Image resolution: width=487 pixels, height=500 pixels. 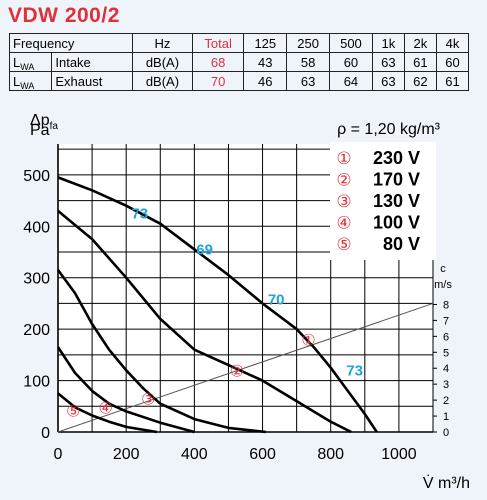 What do you see at coordinates (126, 454) in the screenshot?
I see `x-tick-label: 200` at bounding box center [126, 454].